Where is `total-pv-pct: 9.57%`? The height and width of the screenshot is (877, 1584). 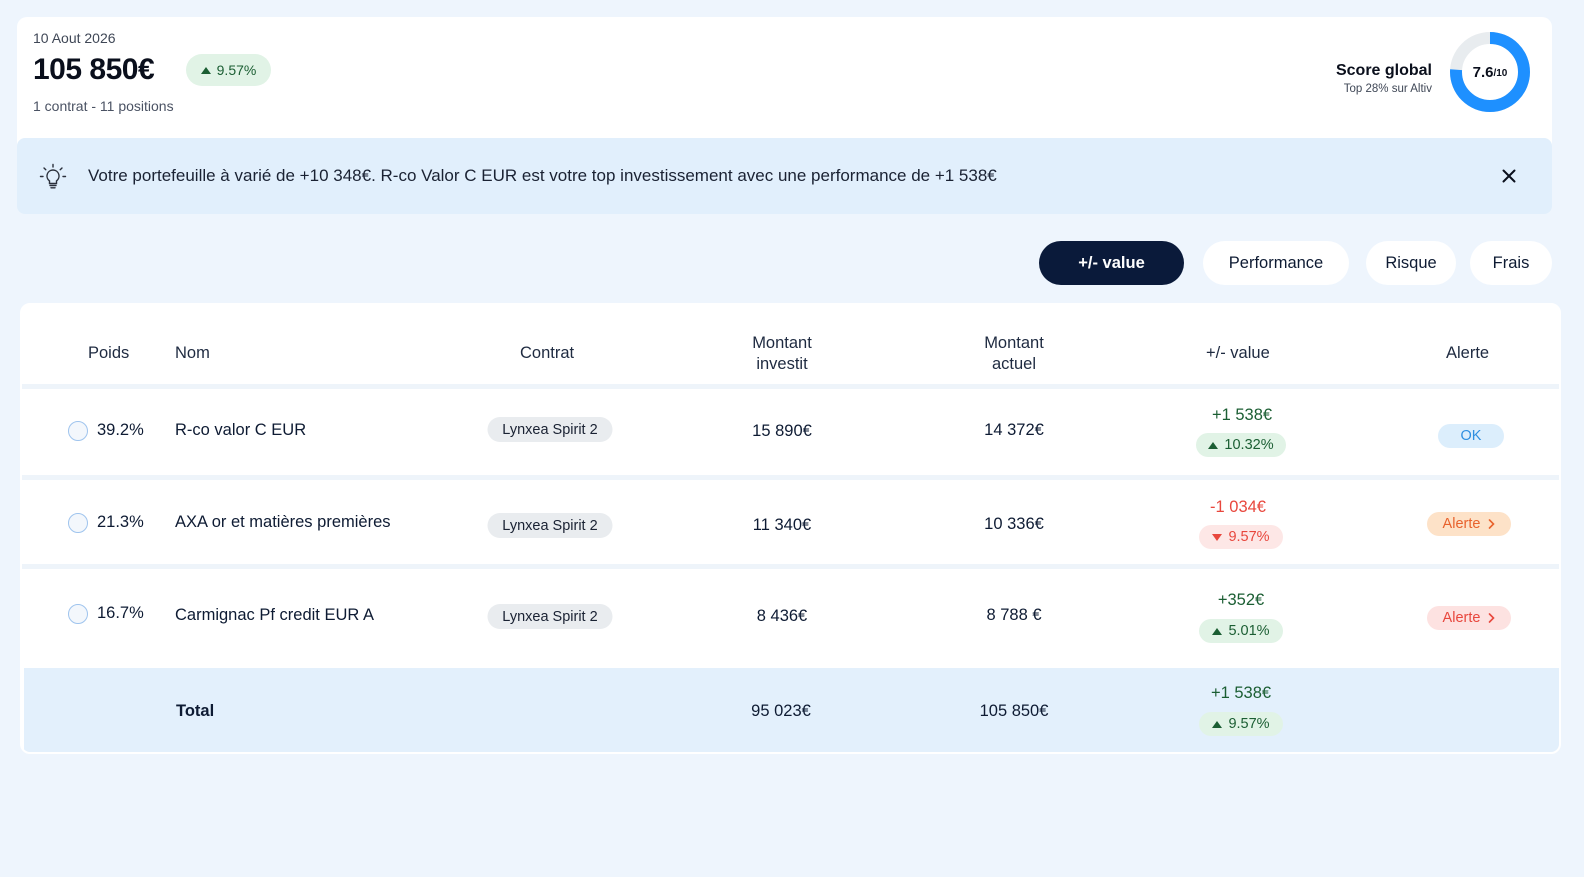
total-pv-pct: 9.57% is located at coordinates (1249, 724).